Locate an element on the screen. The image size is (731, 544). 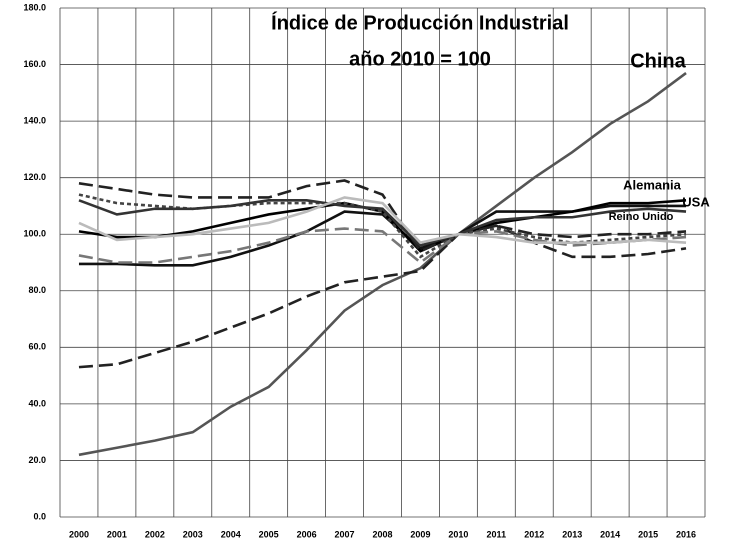
y-tick-label: 60.0 is located at coordinates (37, 347).